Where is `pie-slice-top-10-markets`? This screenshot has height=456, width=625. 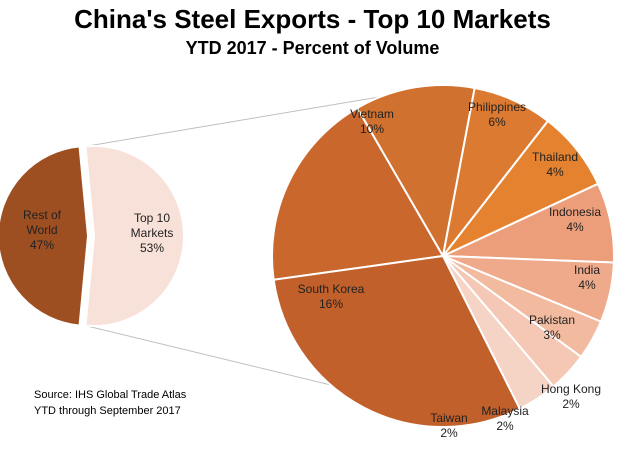
pie-slice-top-10-markets is located at coordinates (134, 236).